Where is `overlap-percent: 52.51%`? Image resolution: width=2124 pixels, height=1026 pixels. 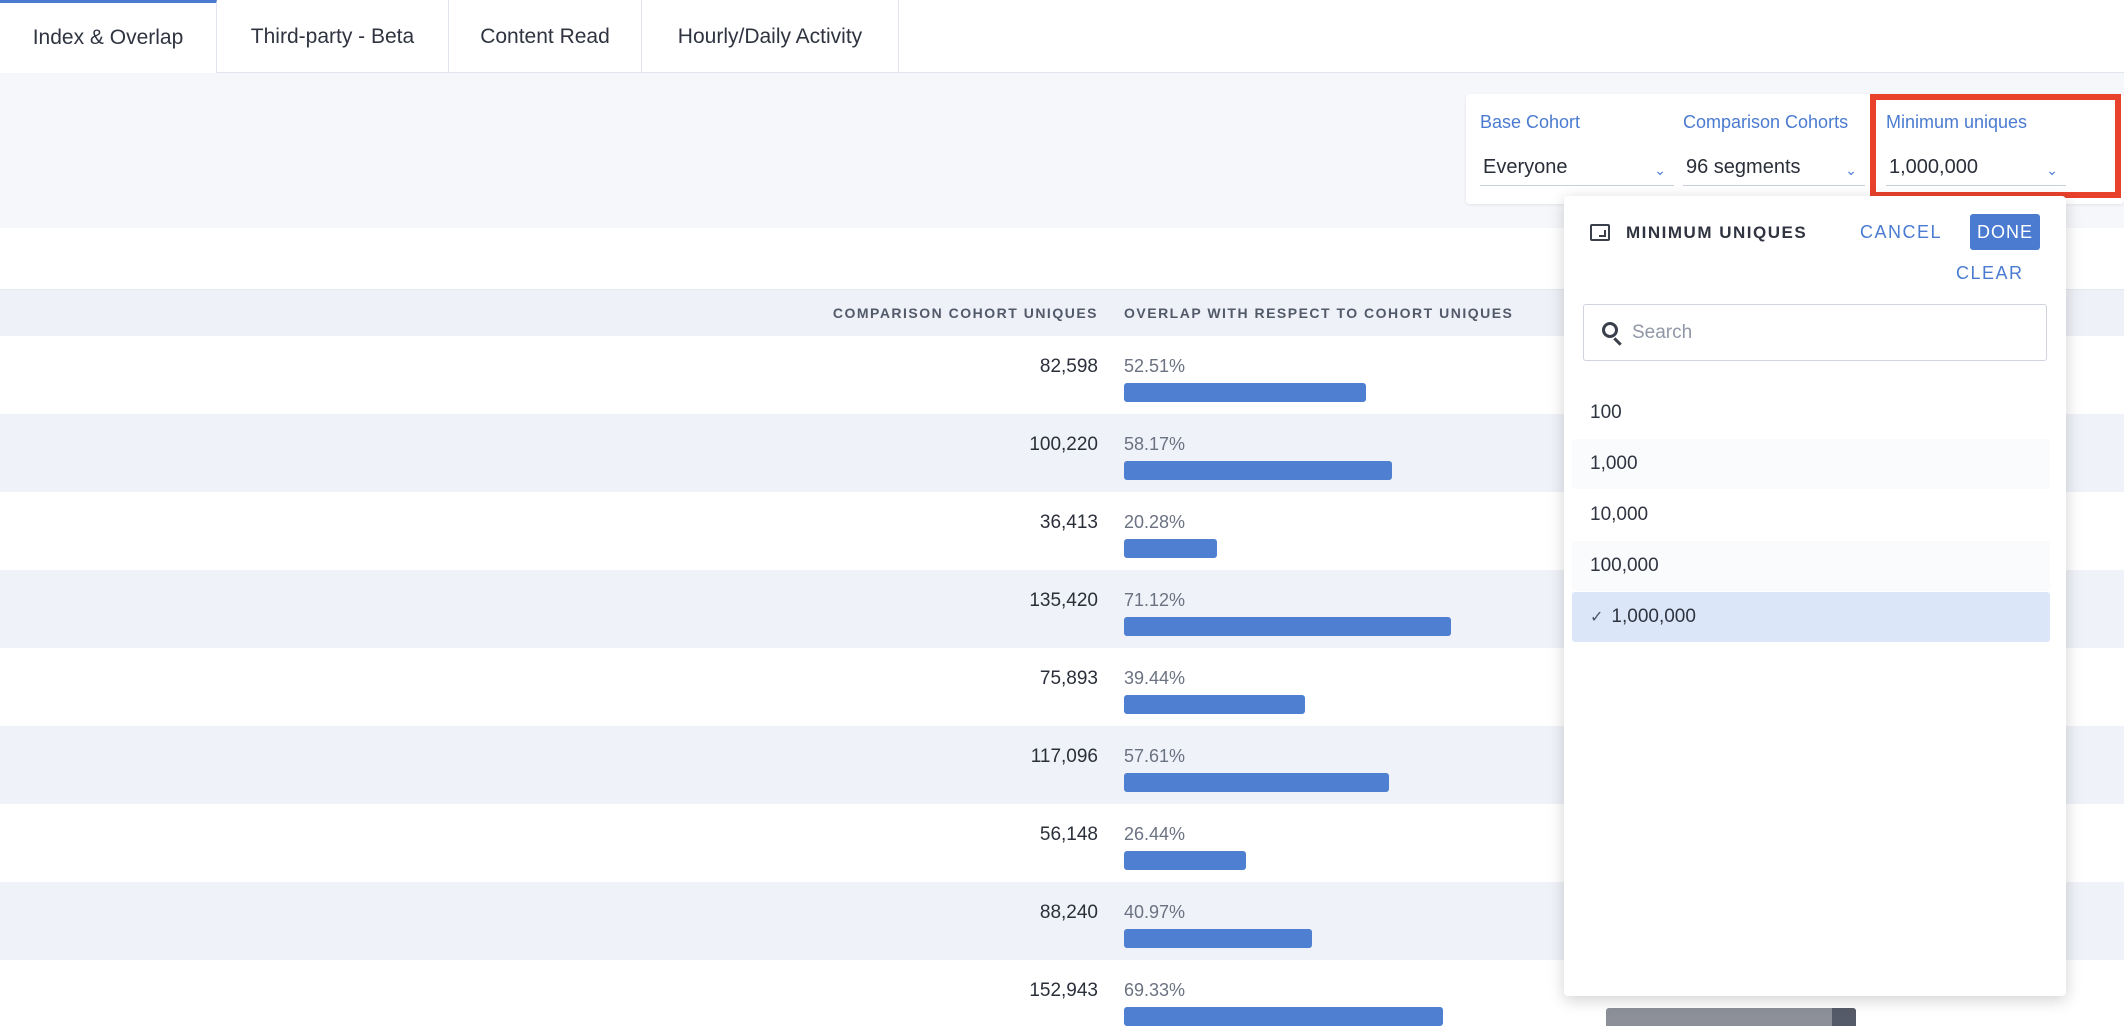 overlap-percent: 52.51% is located at coordinates (1155, 366).